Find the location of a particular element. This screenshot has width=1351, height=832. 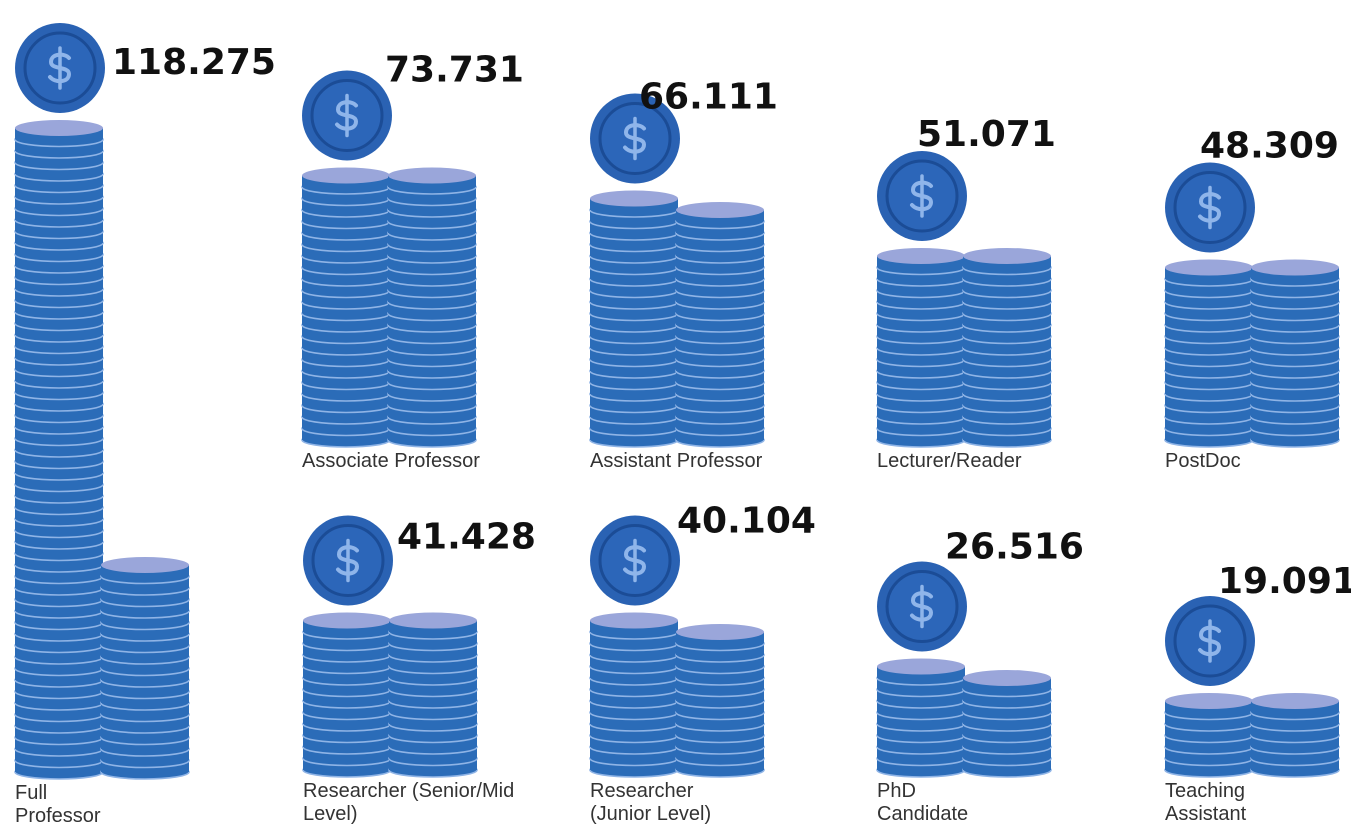

category-label: PostDoc is located at coordinates (1203, 461).